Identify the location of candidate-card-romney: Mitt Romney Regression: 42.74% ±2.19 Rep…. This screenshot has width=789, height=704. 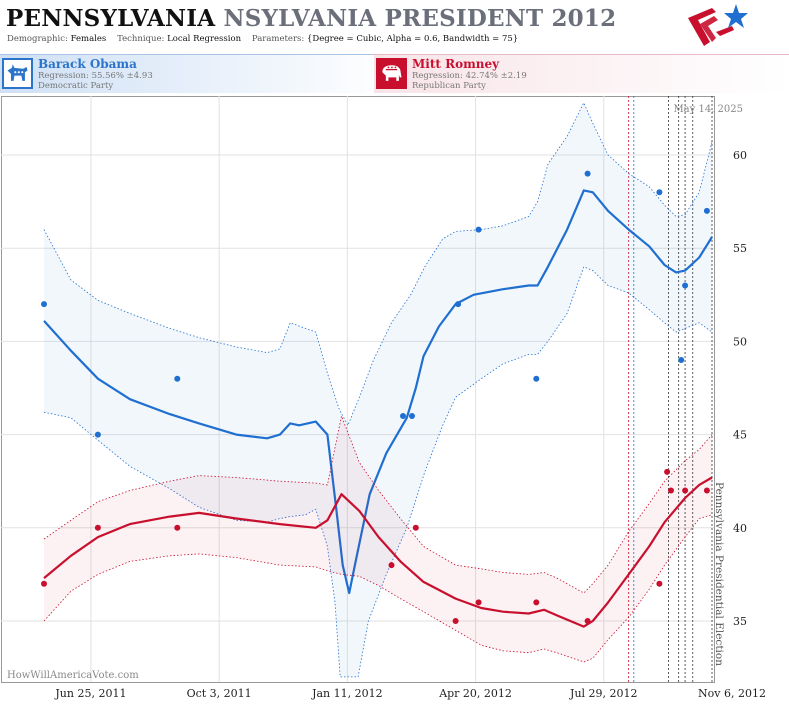
(581, 73).